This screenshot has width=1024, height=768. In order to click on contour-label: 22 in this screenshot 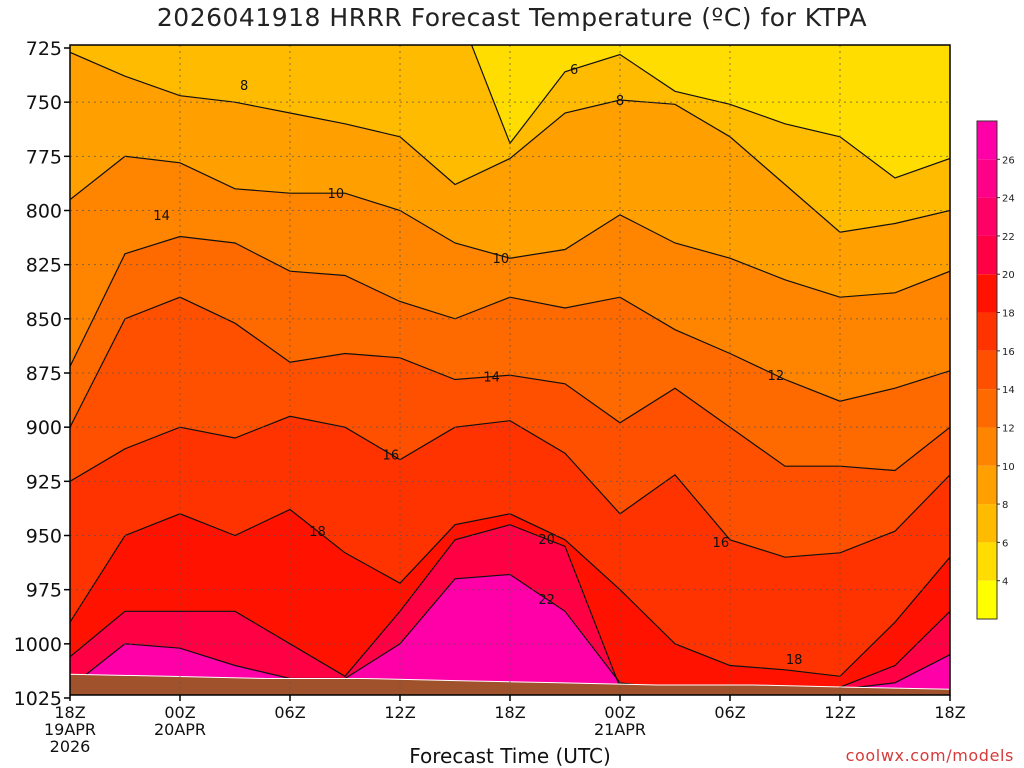, I will do `click(546, 600)`.